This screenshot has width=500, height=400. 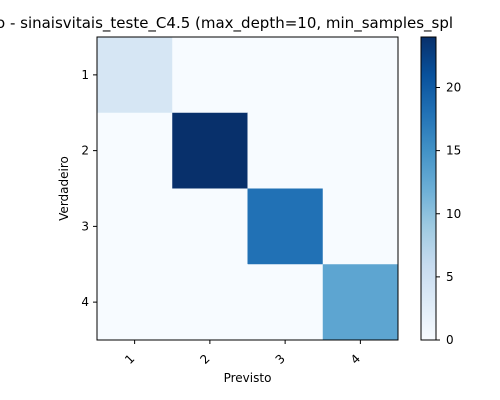 What do you see at coordinates (204, 359) in the screenshot?
I see `x-tick-label: 2` at bounding box center [204, 359].